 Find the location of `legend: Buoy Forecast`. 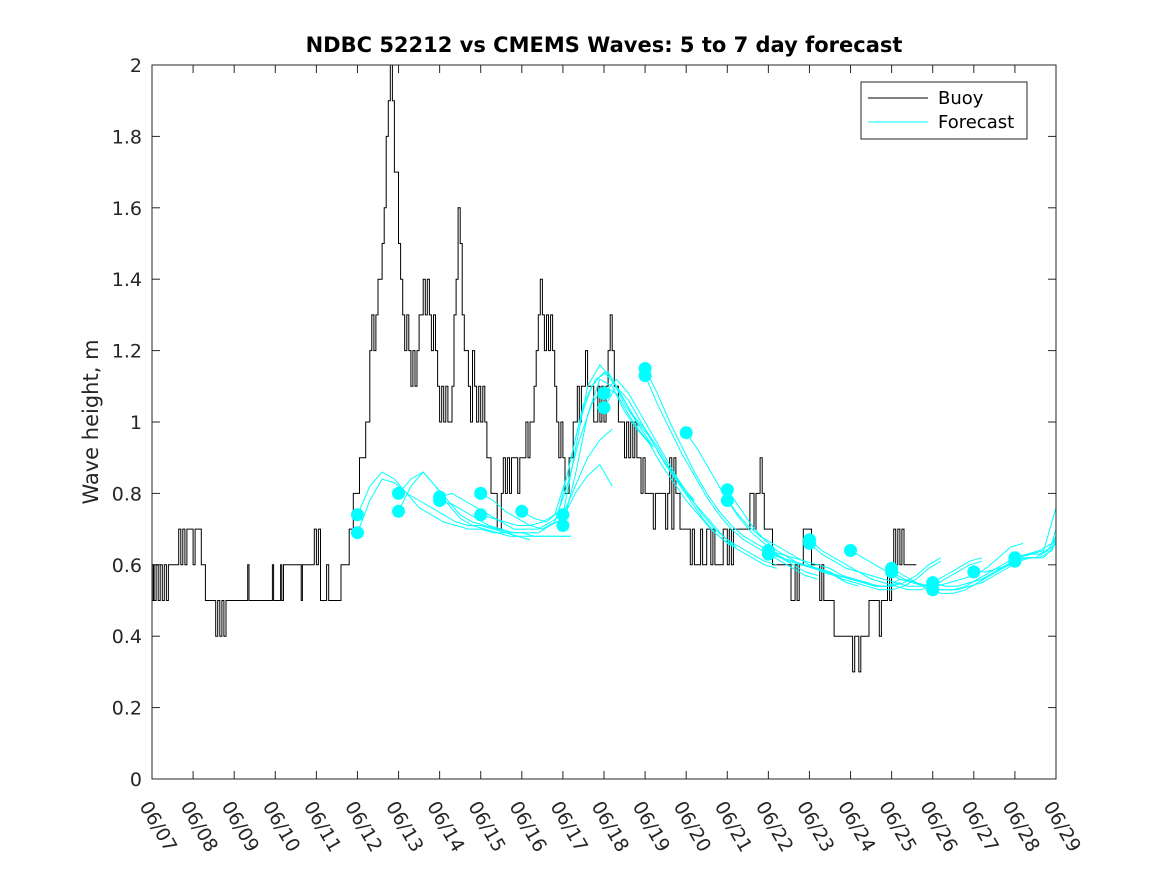

legend: Buoy Forecast is located at coordinates (944, 110).